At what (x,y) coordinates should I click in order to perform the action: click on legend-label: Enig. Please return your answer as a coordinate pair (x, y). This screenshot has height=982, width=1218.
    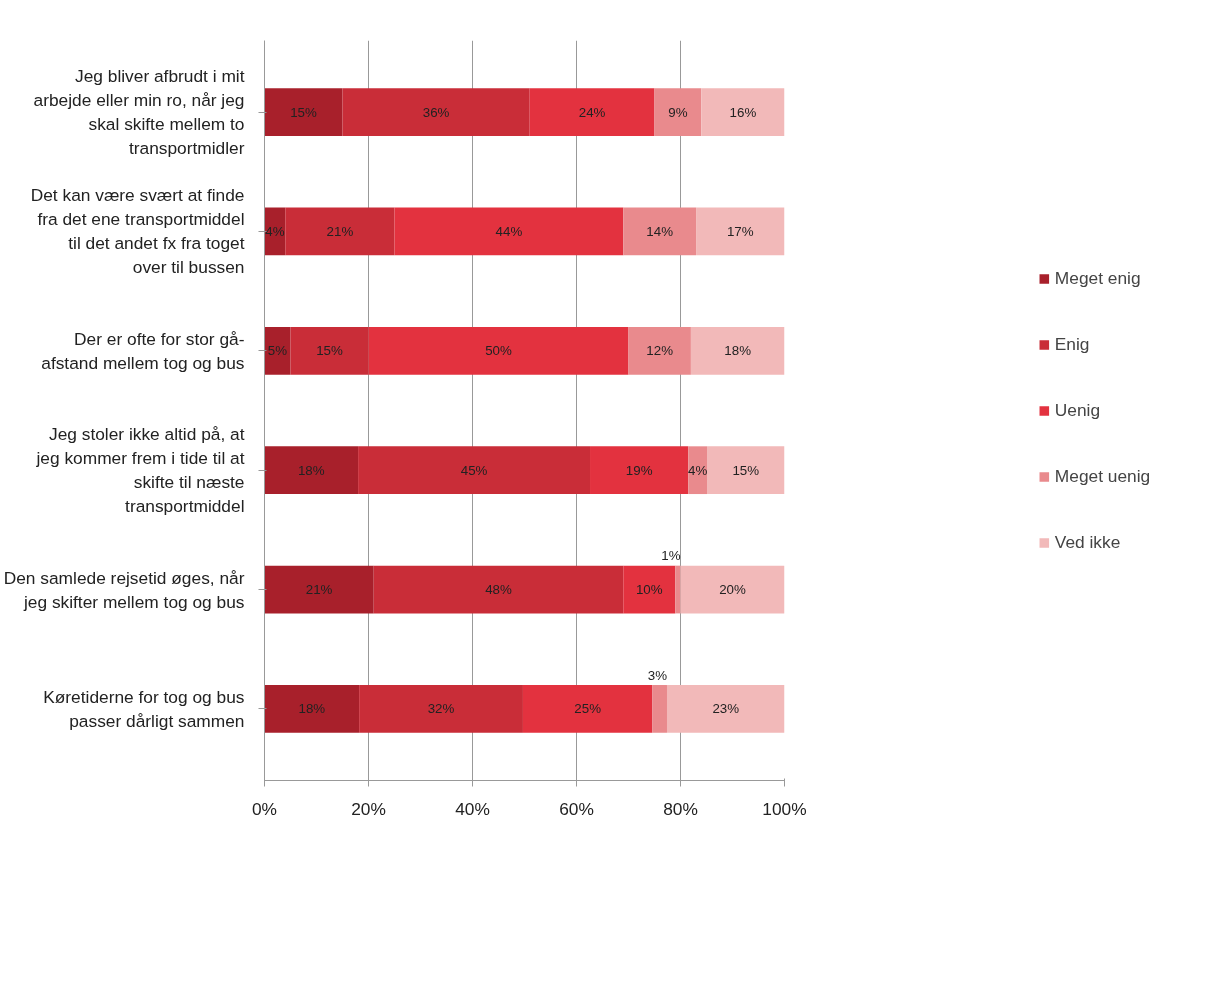
    Looking at the image, I should click on (1072, 344).